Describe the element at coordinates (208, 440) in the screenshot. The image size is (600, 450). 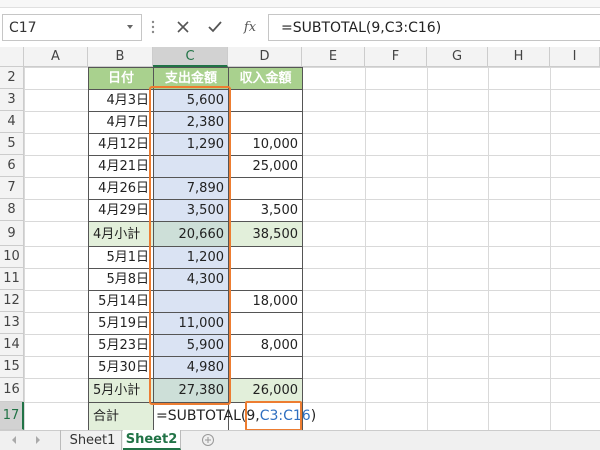
I see `new-sheet-button` at that location.